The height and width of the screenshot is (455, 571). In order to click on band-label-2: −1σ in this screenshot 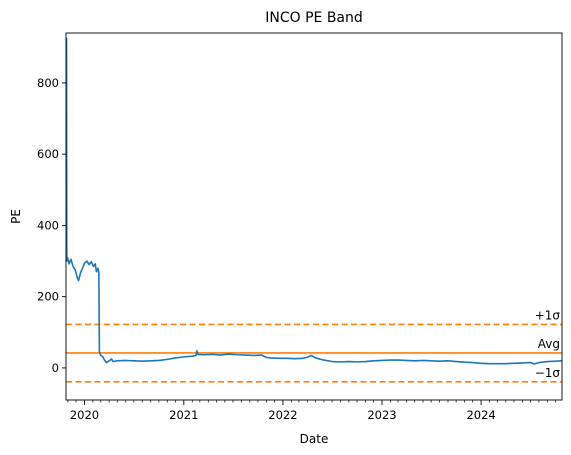, I will do `click(548, 373)`.